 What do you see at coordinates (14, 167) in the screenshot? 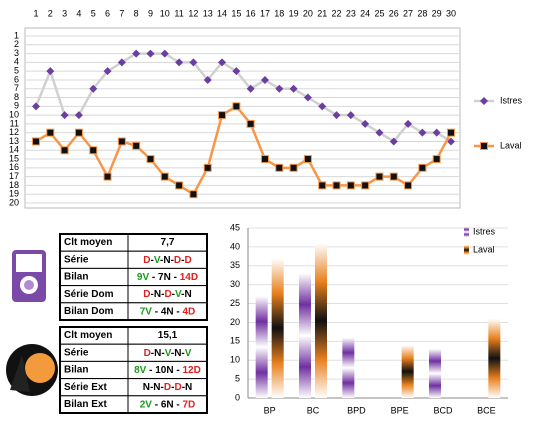
I see `y-tick-label: 16` at bounding box center [14, 167].